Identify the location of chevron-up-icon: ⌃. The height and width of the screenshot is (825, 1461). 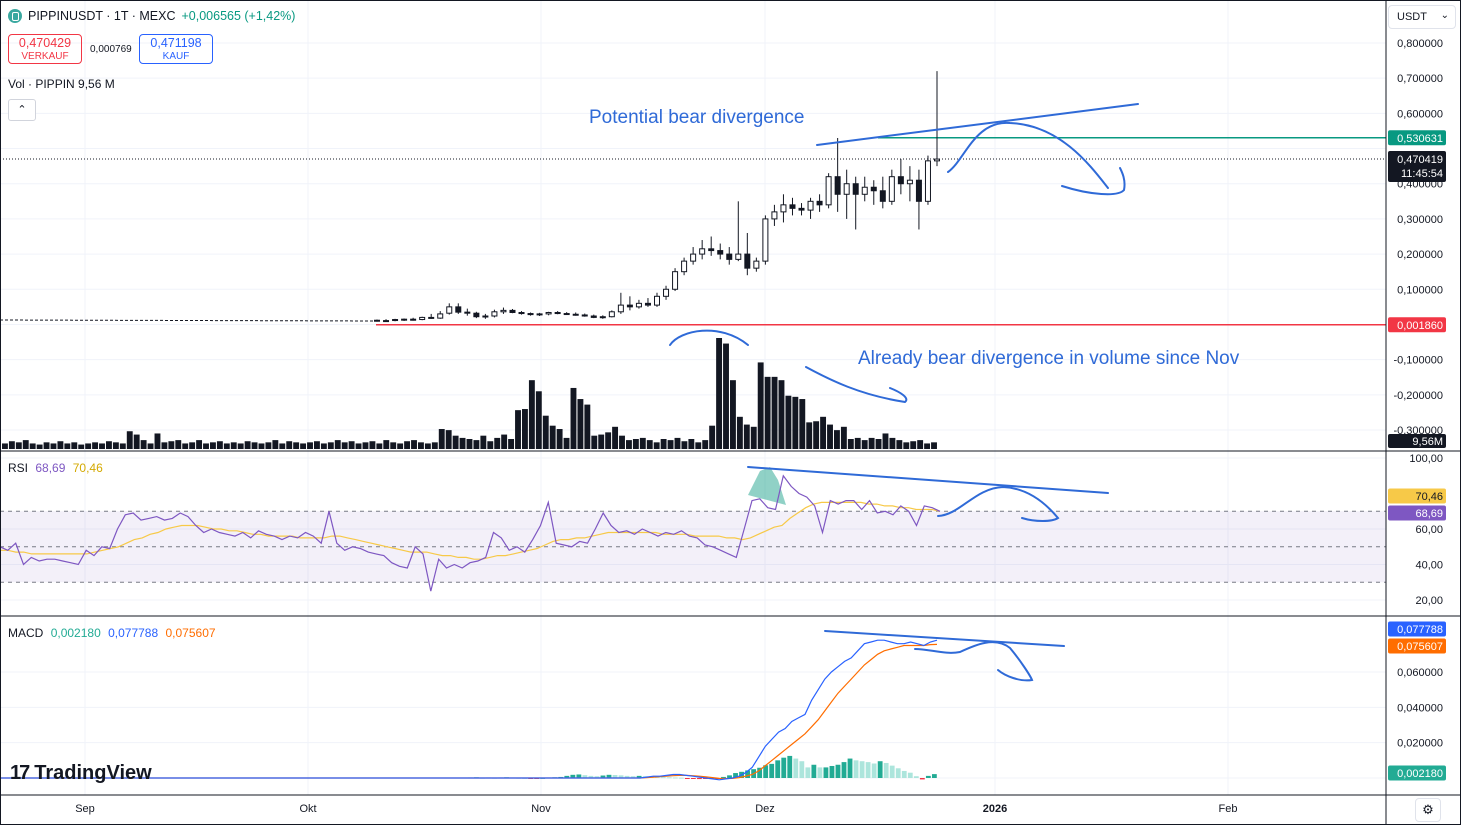
(22, 110).